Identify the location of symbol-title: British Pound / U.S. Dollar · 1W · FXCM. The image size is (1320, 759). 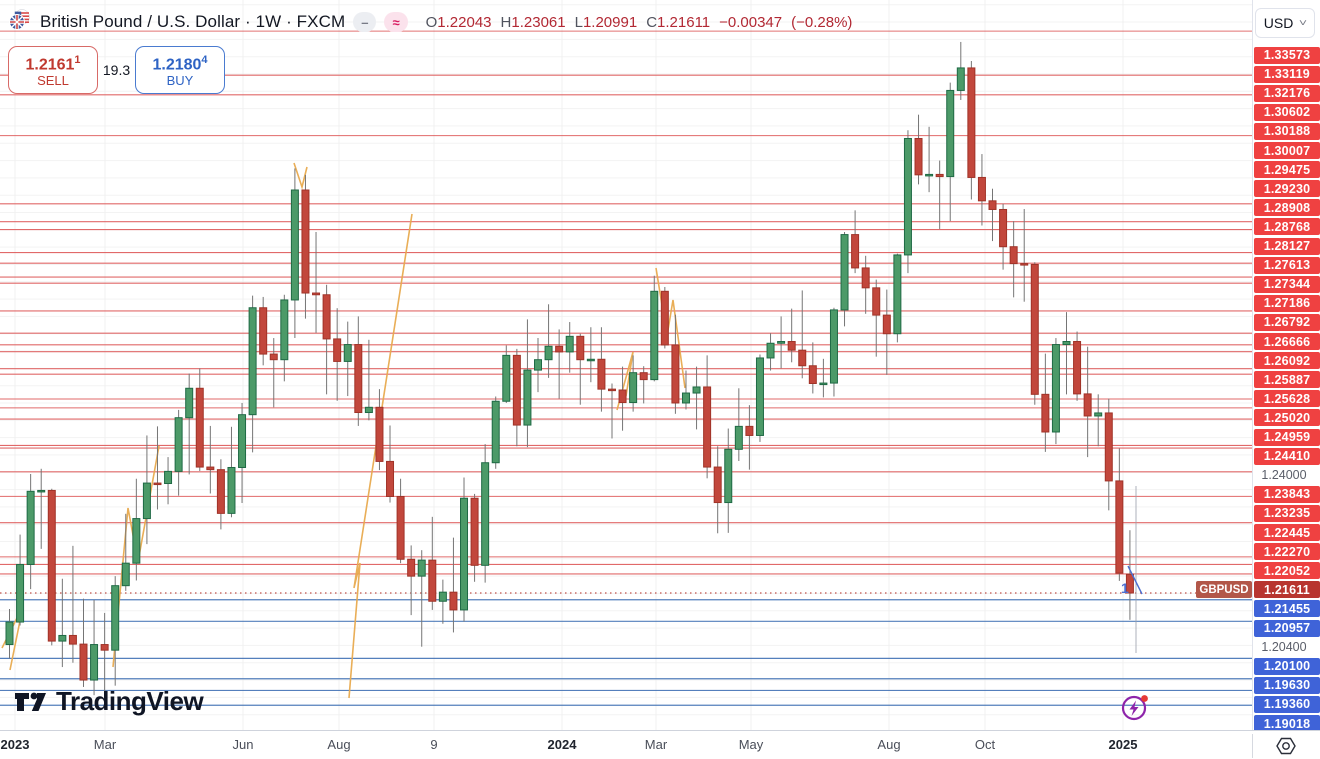
(193, 21).